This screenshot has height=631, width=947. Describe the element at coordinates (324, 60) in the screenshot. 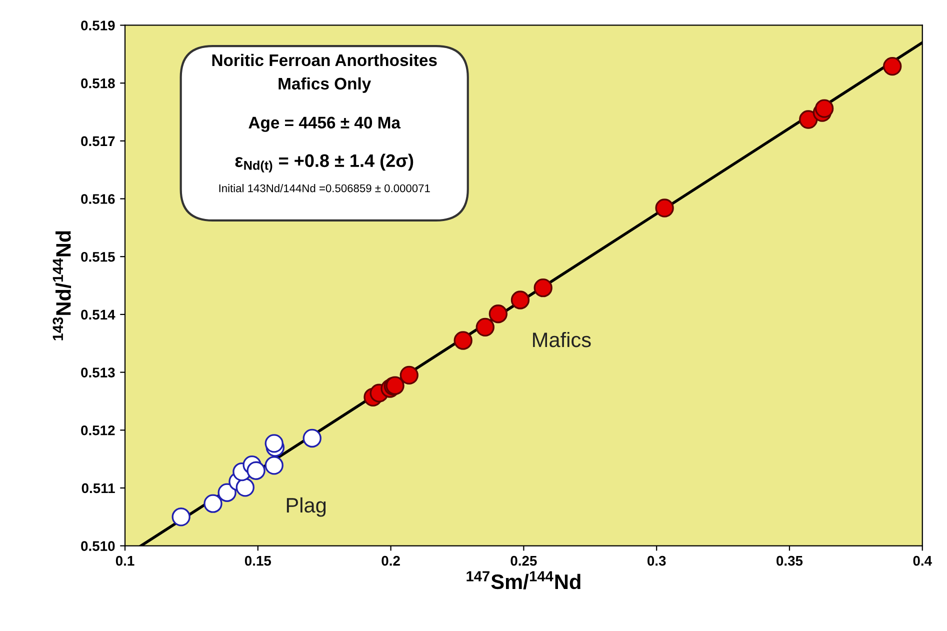

I see `annotation: Noritic Ferroan Anorthosites` at that location.